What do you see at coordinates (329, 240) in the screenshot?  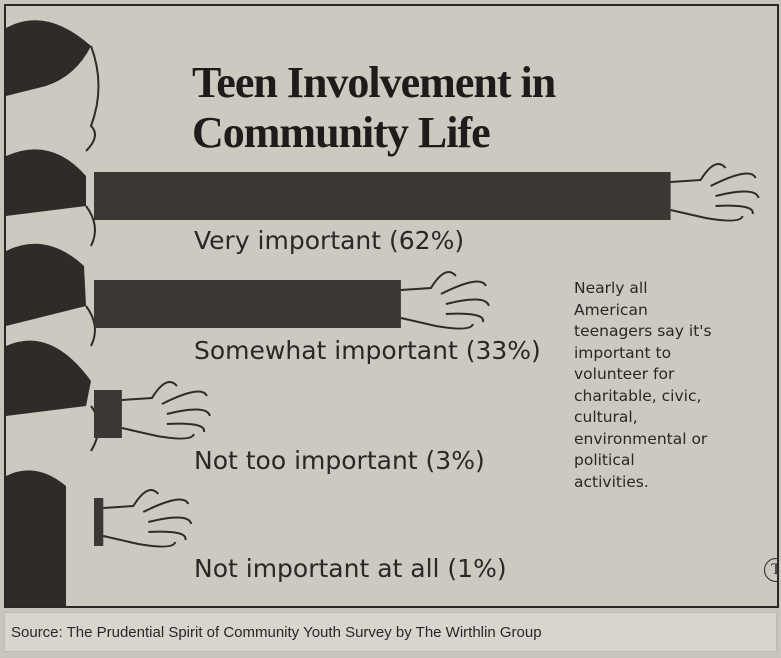 I see `category-label: Very important (62%)` at bounding box center [329, 240].